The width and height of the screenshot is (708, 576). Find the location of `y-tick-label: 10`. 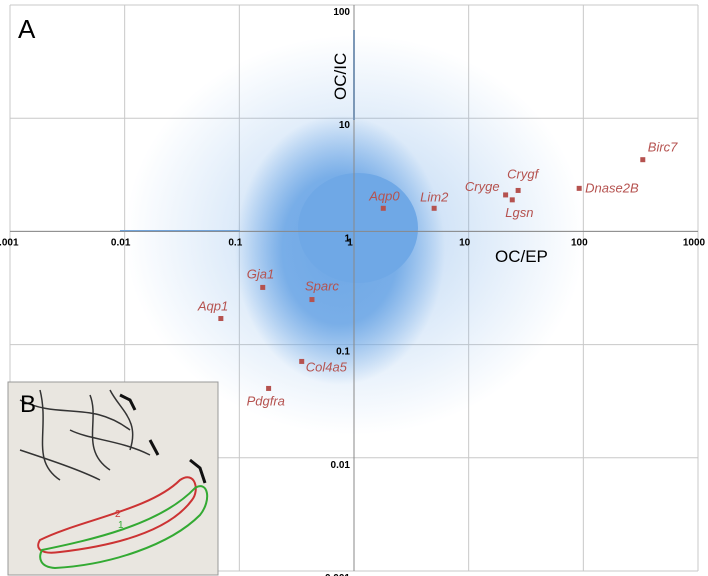

y-tick-label: 10 is located at coordinates (345, 125).